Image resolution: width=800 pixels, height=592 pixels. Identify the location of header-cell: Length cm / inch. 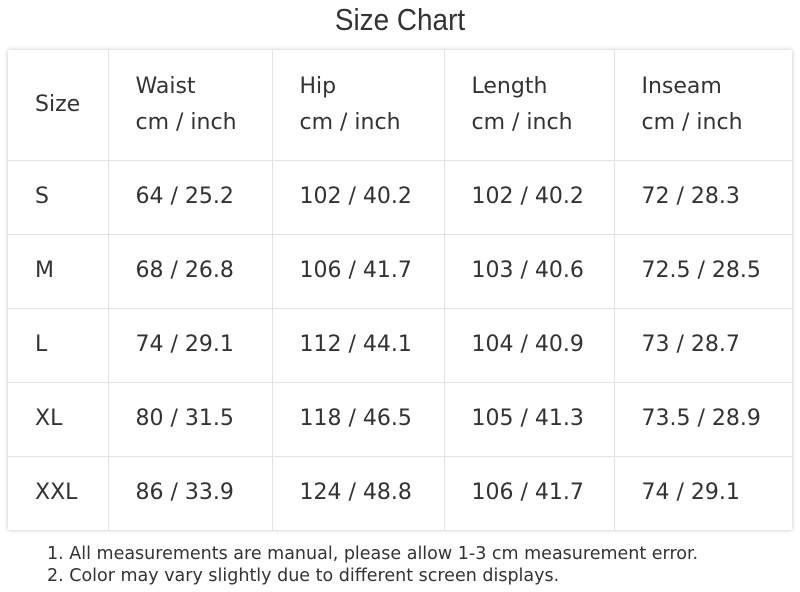
(529, 105).